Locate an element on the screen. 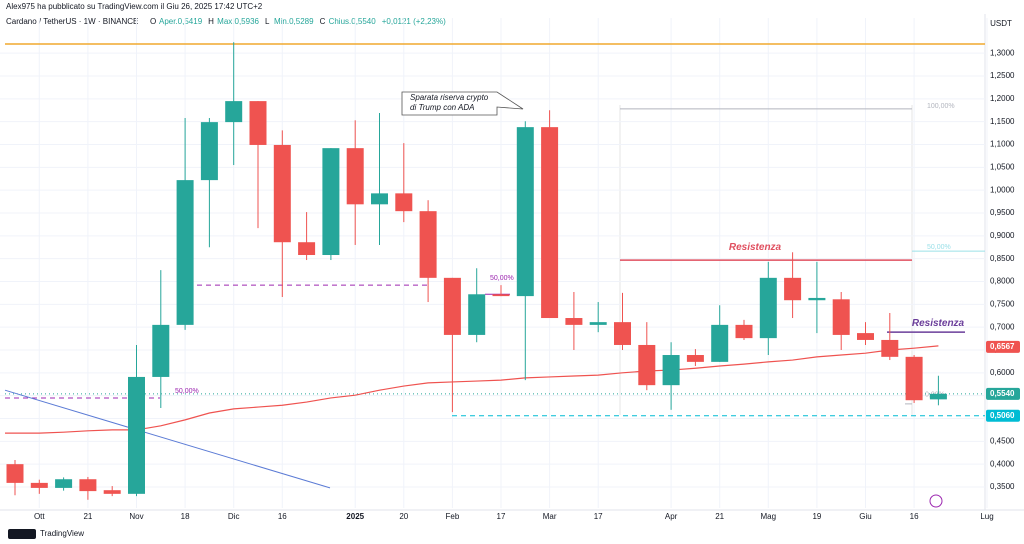 The width and height of the screenshot is (1024, 544). x-tick-label: Giu is located at coordinates (865, 516).